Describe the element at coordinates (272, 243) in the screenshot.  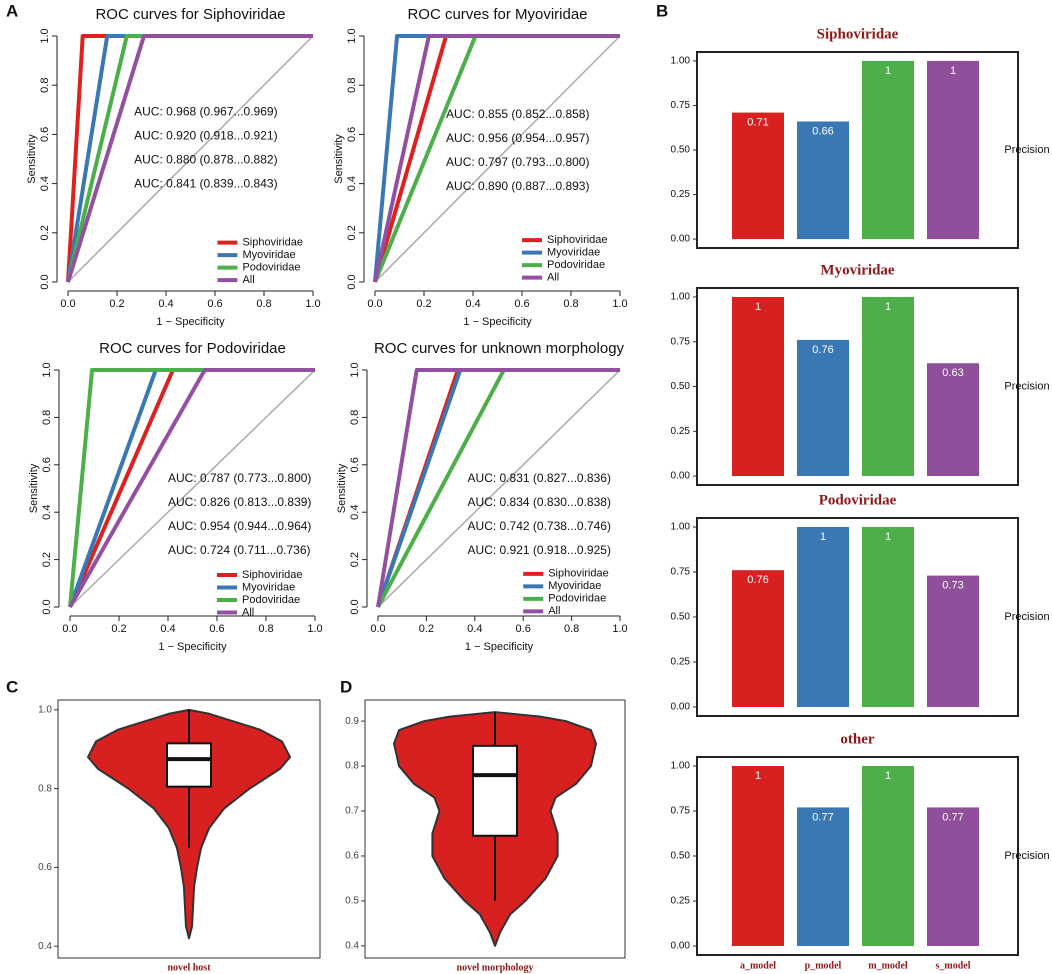
I see `legend-label: Siphoviridae` at that location.